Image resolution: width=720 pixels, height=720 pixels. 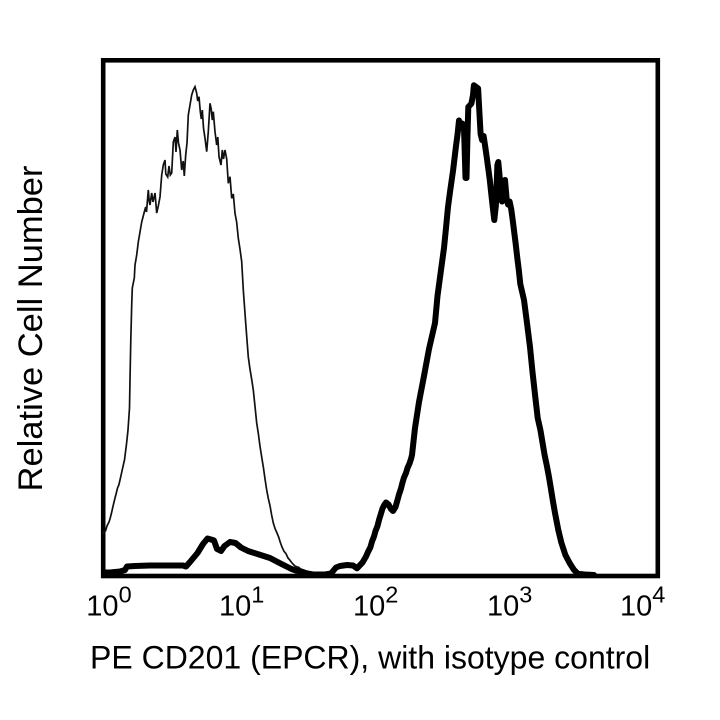 What do you see at coordinates (375, 602) in the screenshot?
I see `svg-text: 10²` at bounding box center [375, 602].